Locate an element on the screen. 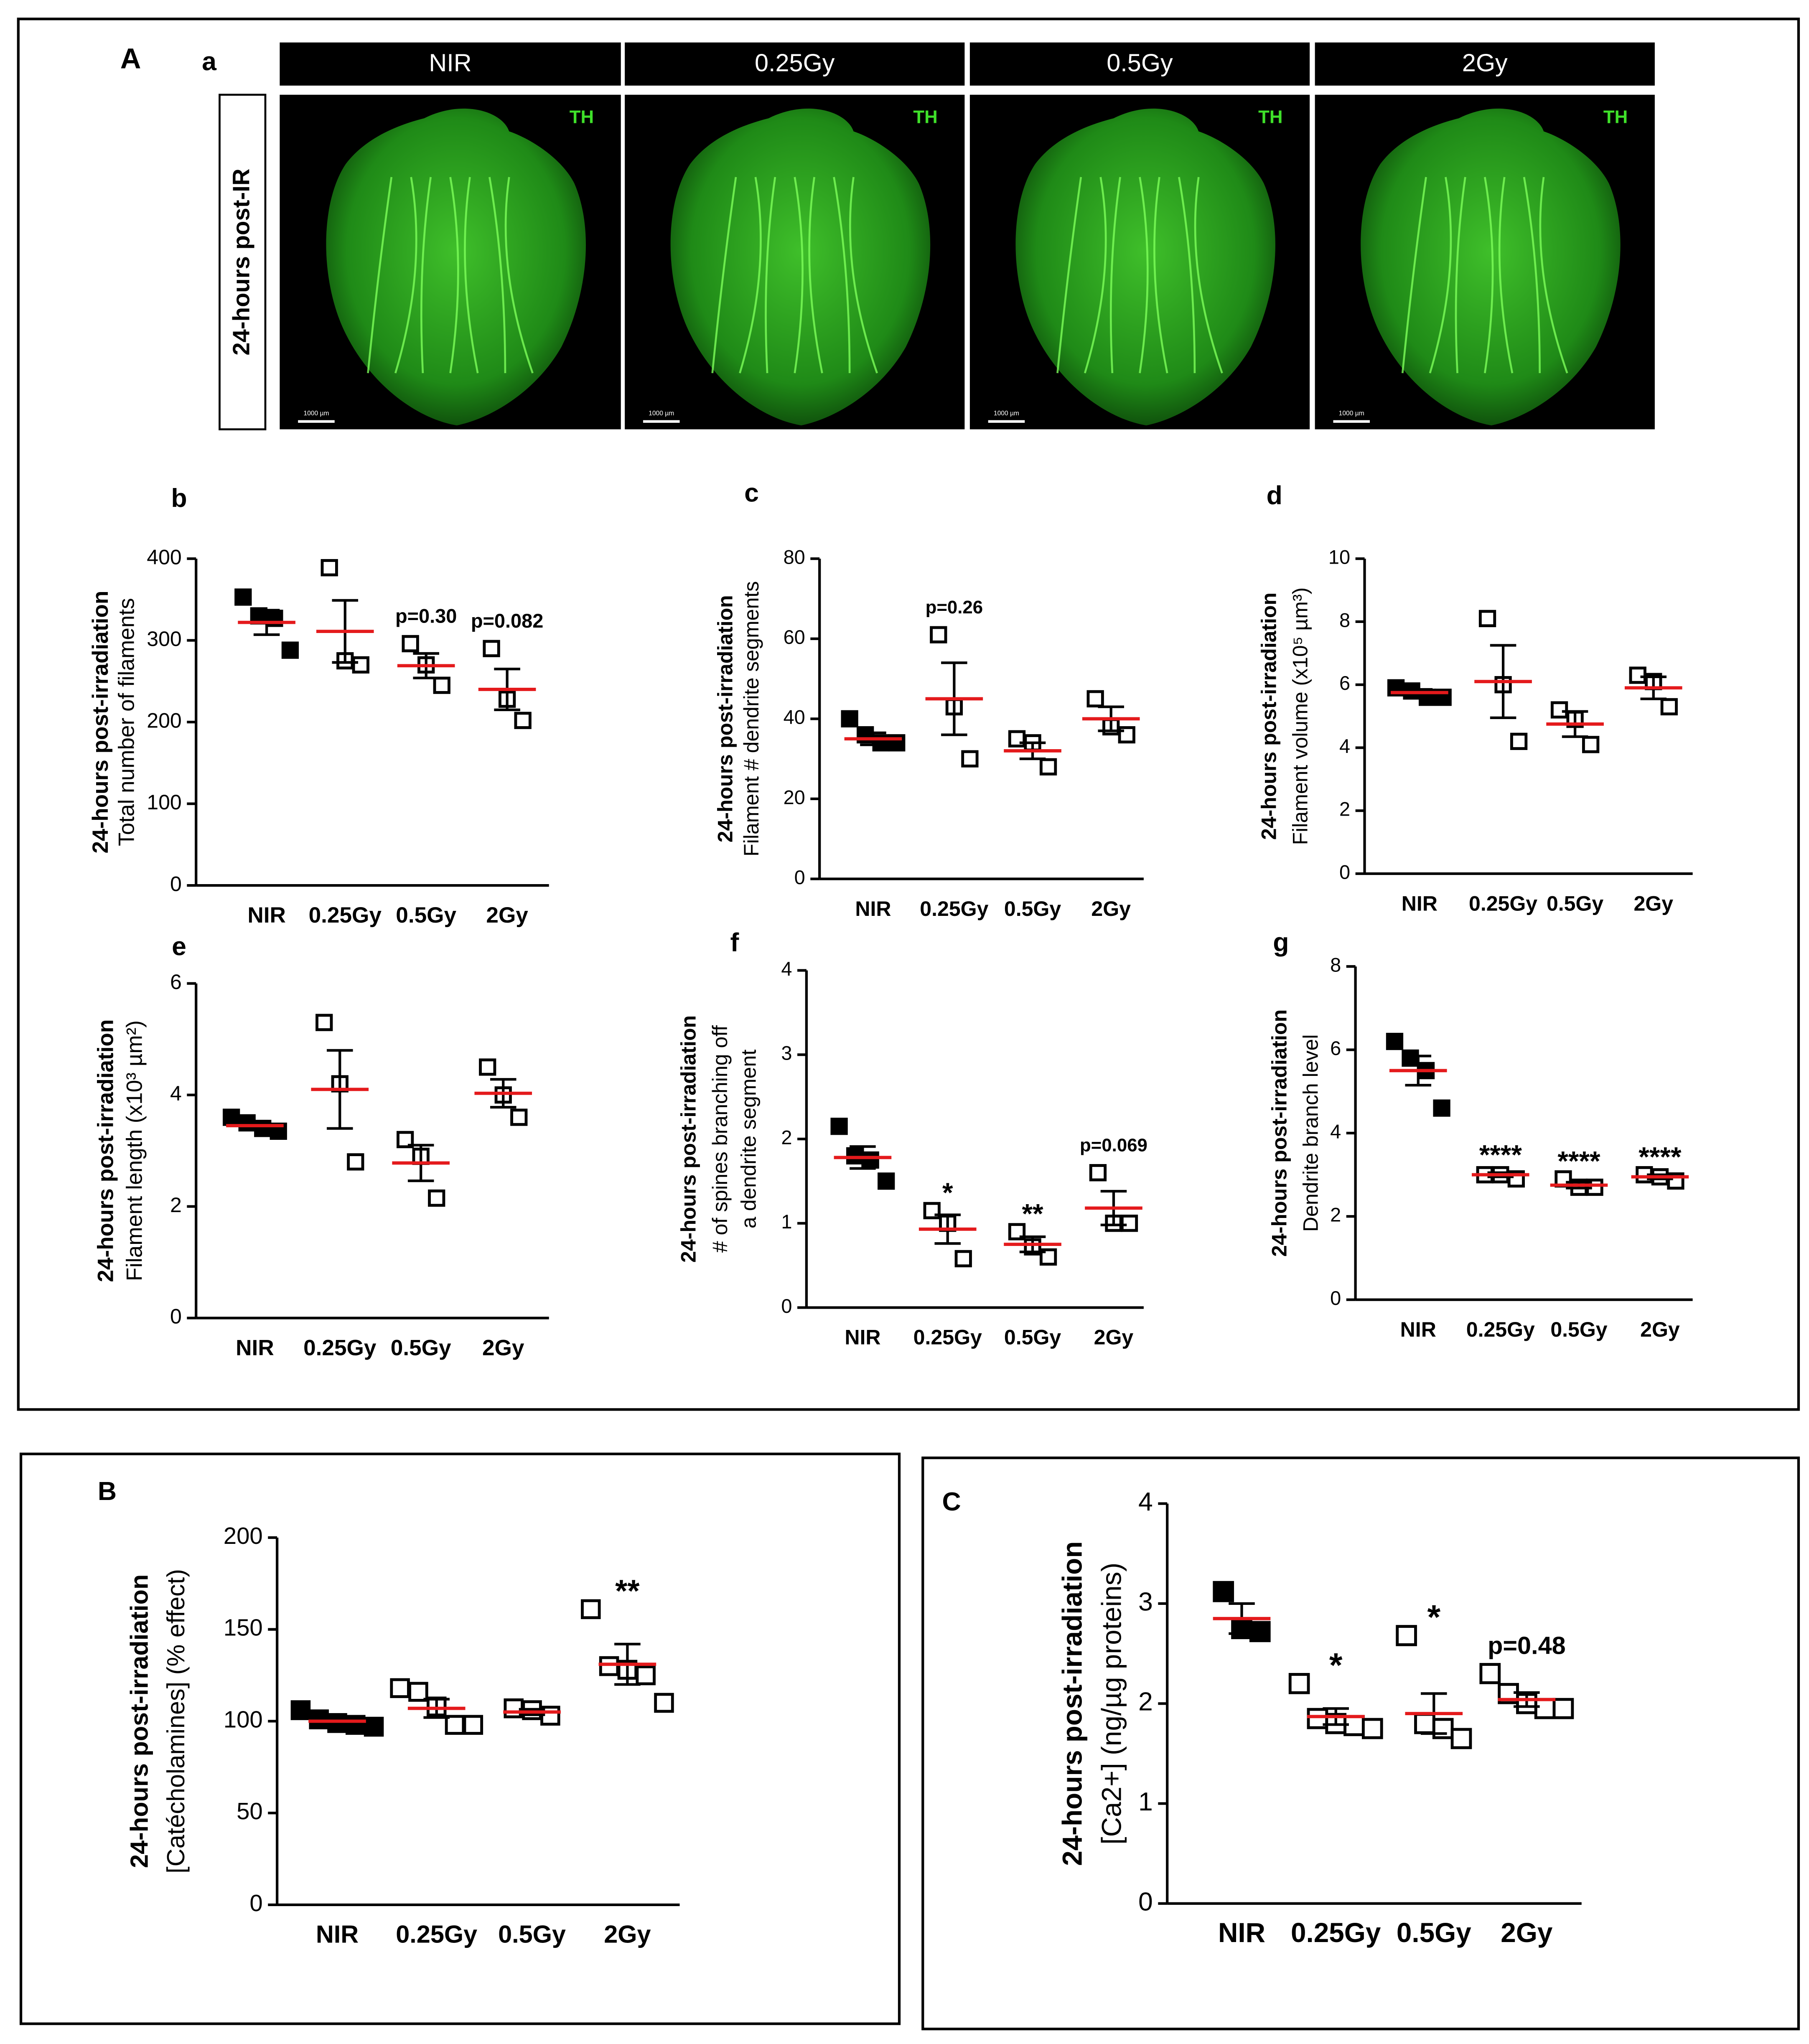  y-axis-label: Filament volume (x10⁵ µm³) is located at coordinates (1300, 716).